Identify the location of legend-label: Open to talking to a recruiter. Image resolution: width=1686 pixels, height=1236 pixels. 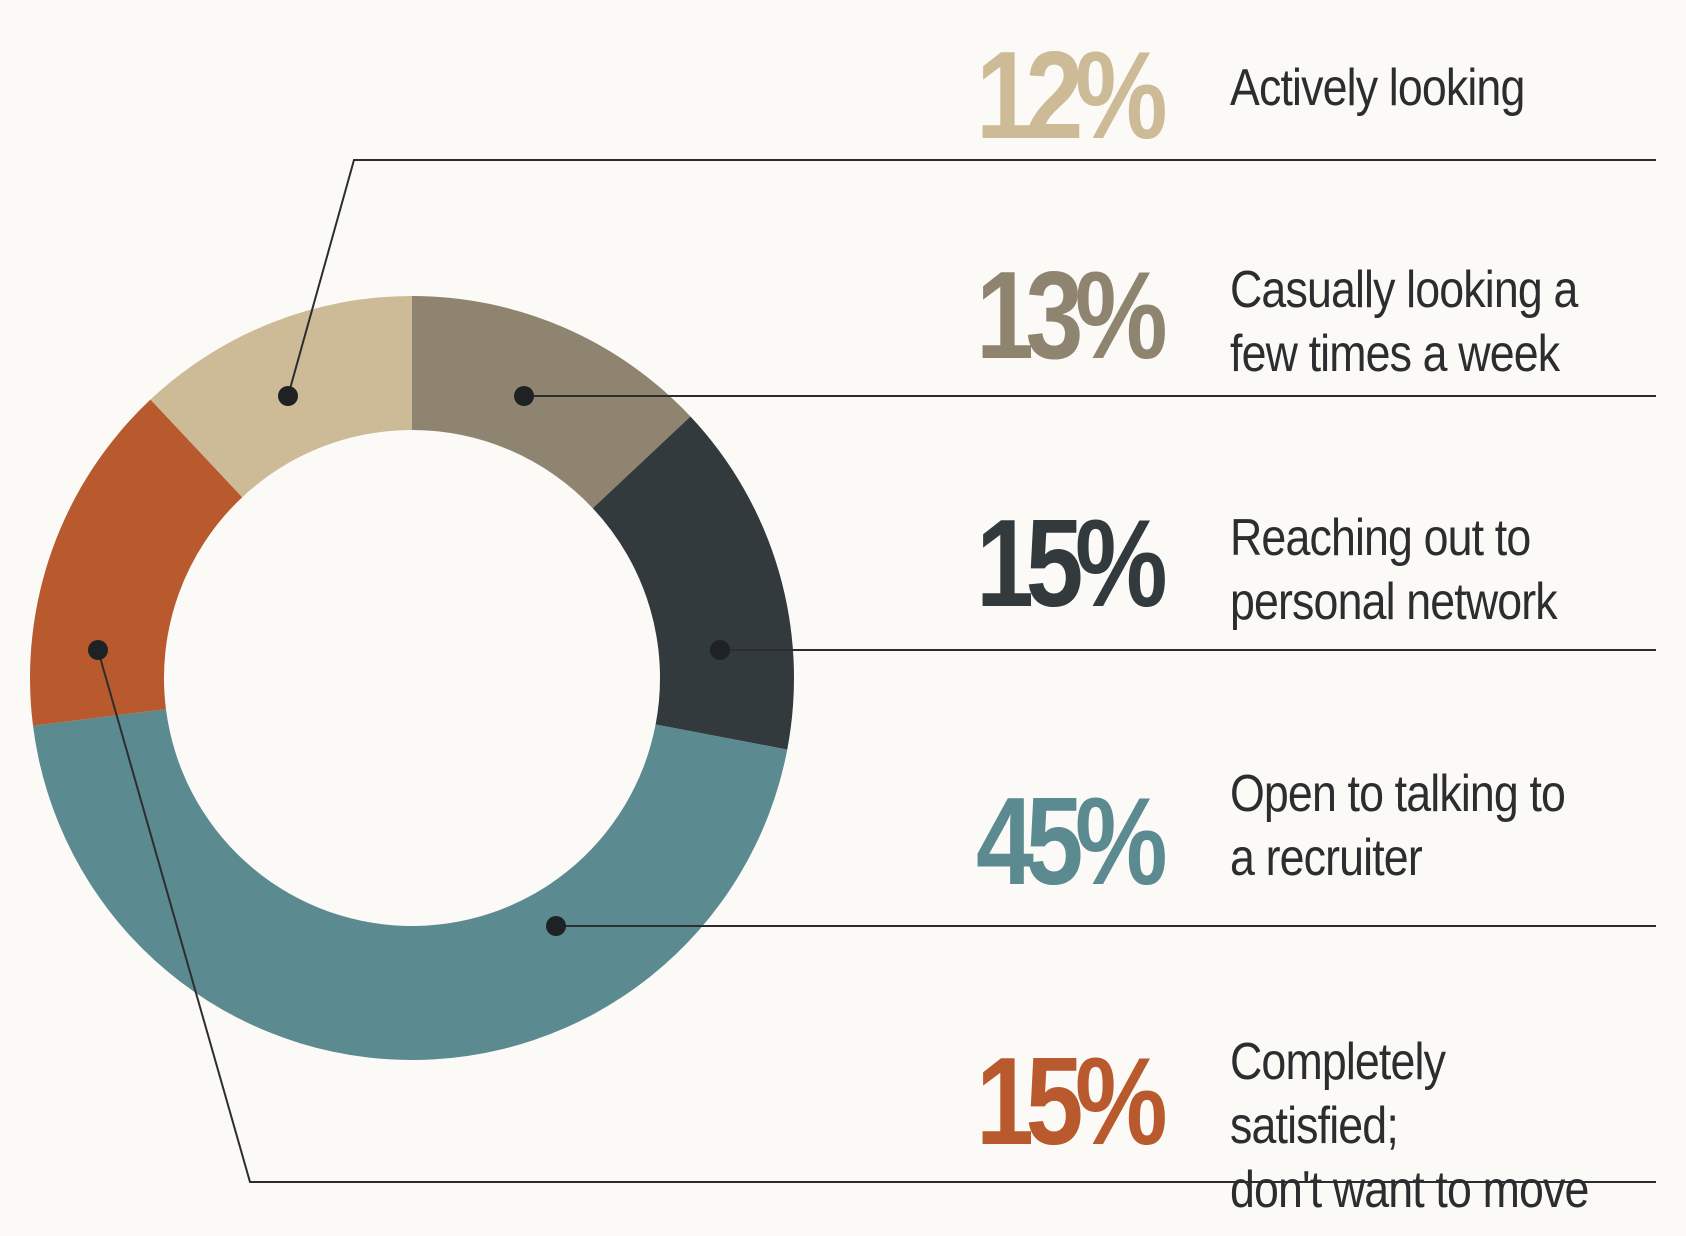
(1419, 826).